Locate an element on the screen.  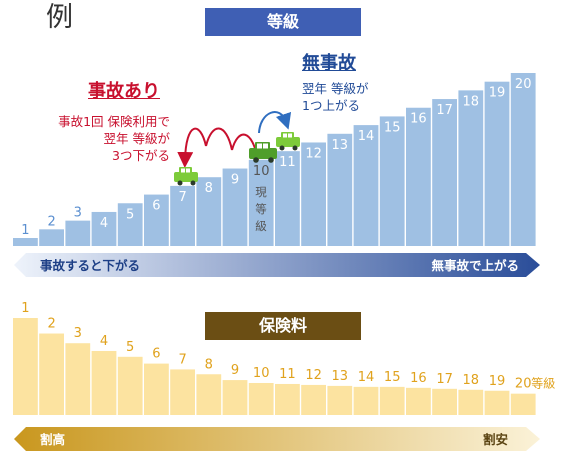
premium-direction-arrow is located at coordinates (277, 439).